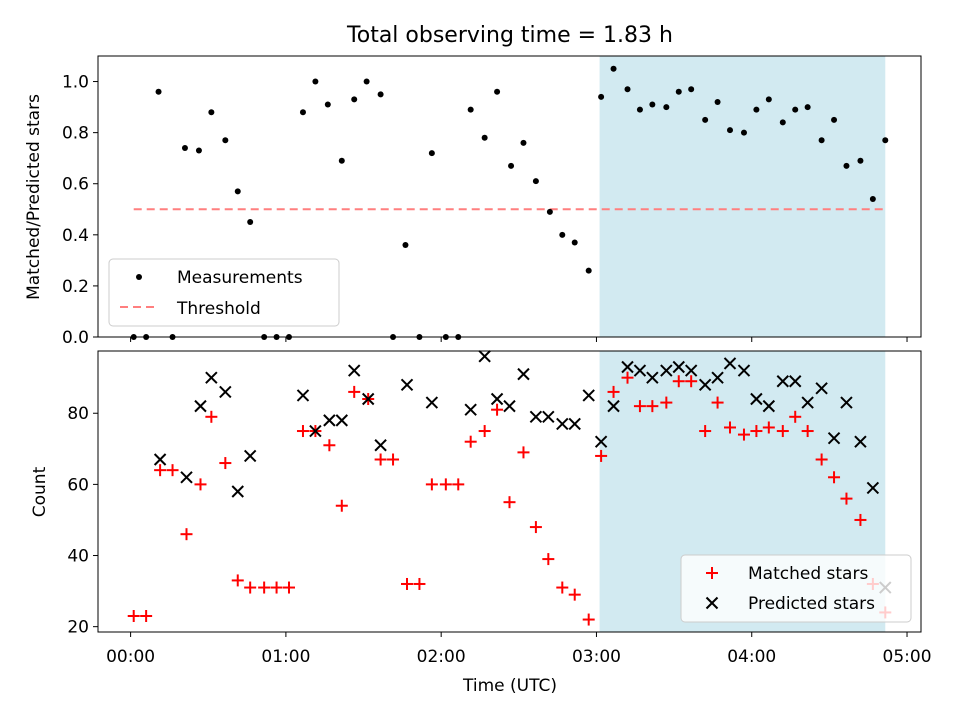 This screenshot has width=960, height=720. Describe the element at coordinates (80, 210) in the screenshot. I see `top-y-ticks: 0.0 0.2 0.4 0.6 0.8 1.0` at that location.